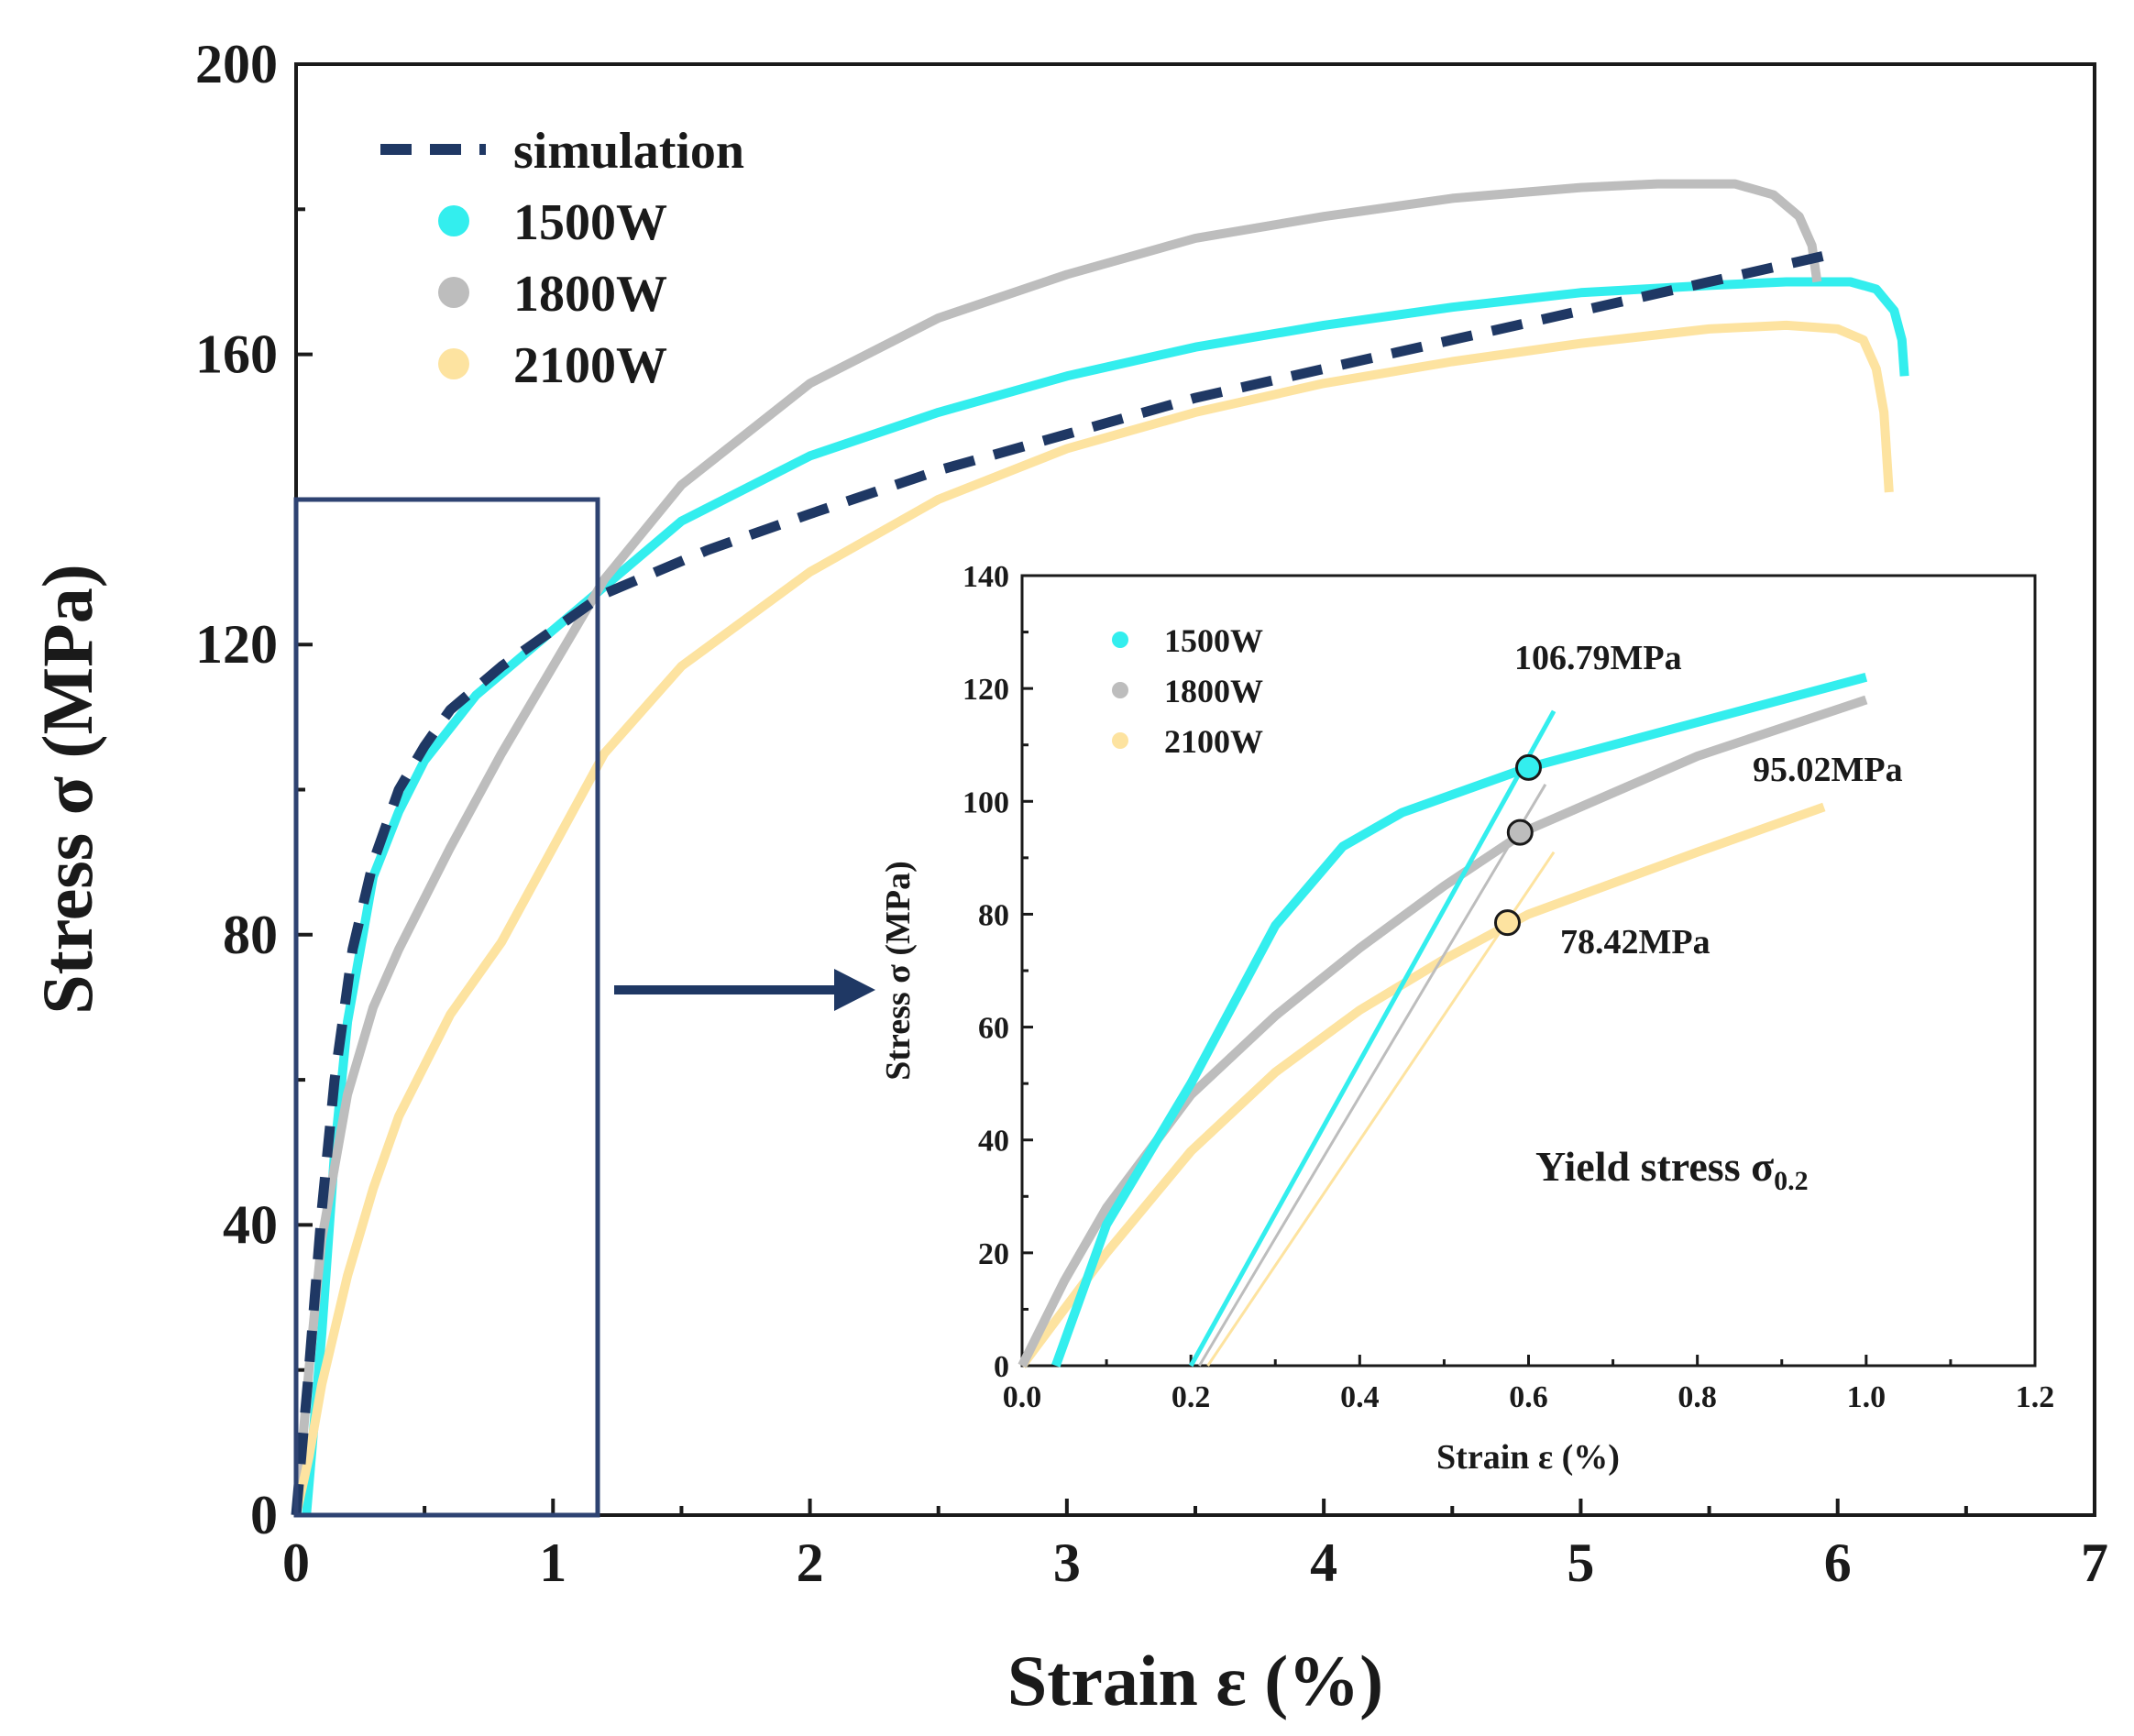 The width and height of the screenshot is (2134, 1736). Describe the element at coordinates (590, 222) in the screenshot. I see `legend-label-1500w: 1500W` at that location.